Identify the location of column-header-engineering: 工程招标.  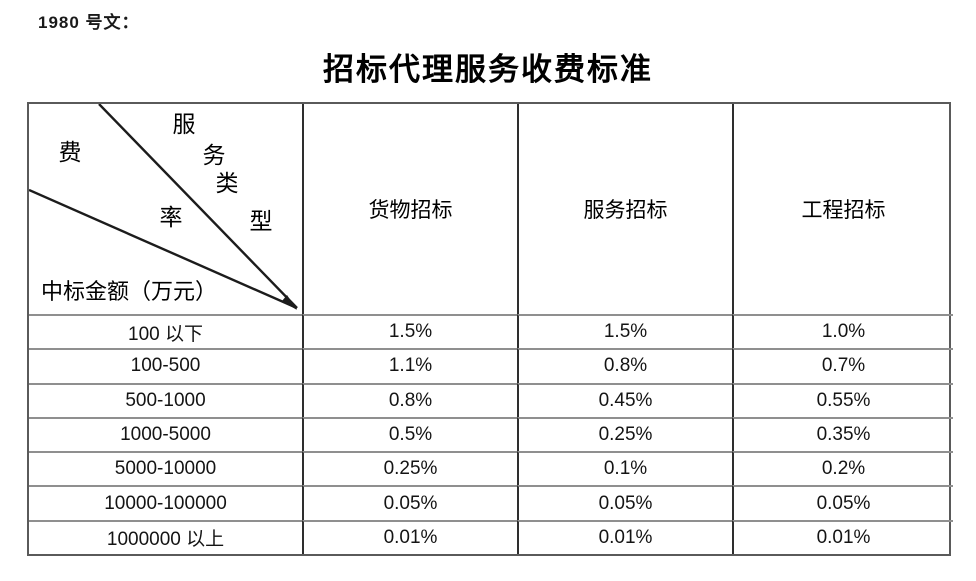
(842, 209).